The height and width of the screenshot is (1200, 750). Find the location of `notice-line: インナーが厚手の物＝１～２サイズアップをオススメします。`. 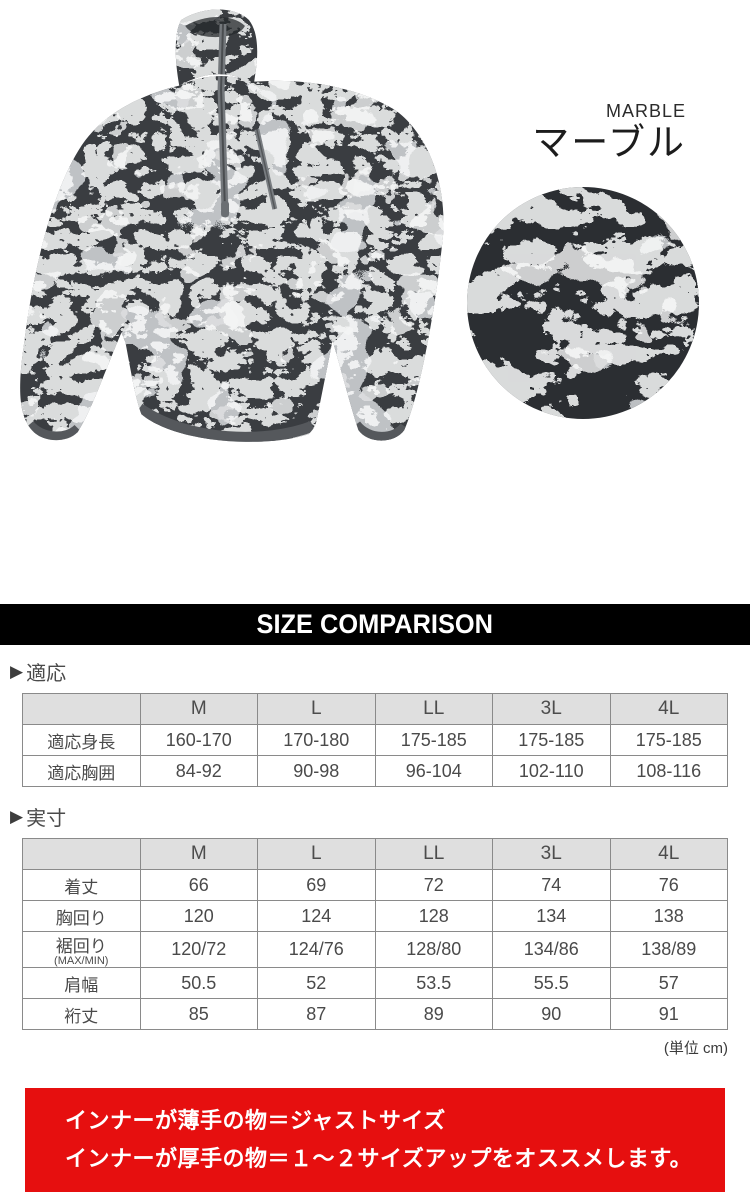

notice-line: インナーが厚手の物＝１～２サイズアップをオススメします。 is located at coordinates (379, 1158).